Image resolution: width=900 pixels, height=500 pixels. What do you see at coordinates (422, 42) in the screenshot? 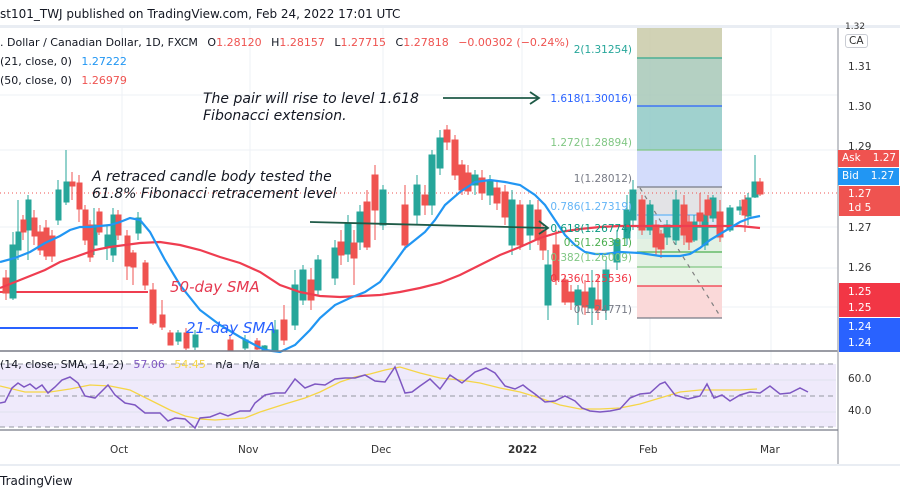
I see `ohlc-close: C1.27818` at bounding box center [422, 42].